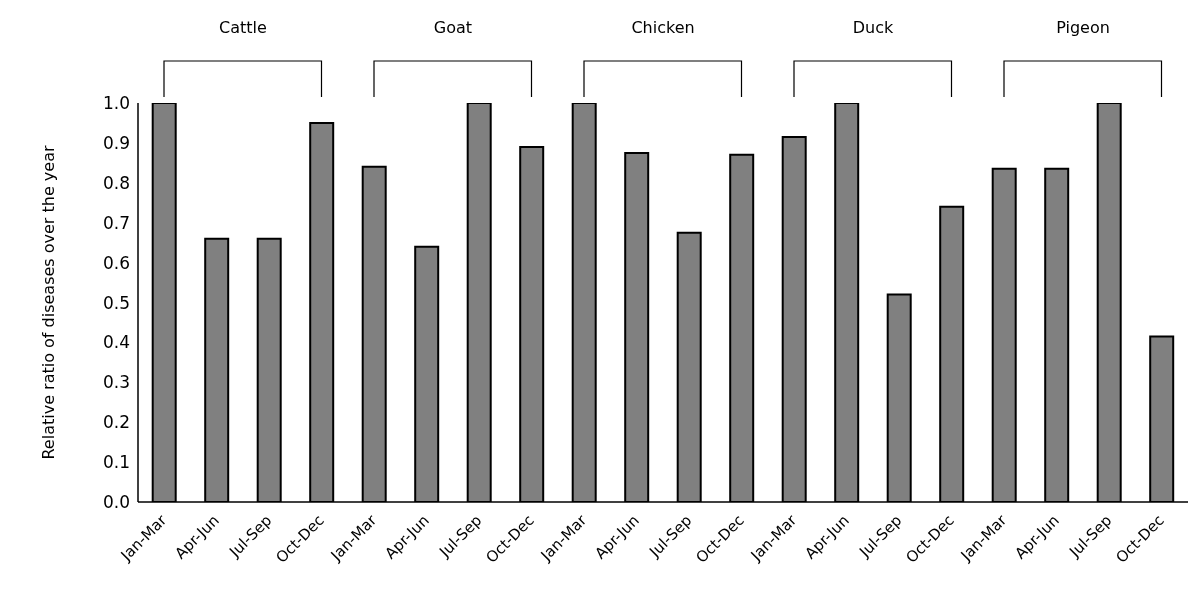  What do you see at coordinates (48, 302) in the screenshot?
I see `y-axis-title: Relative ratio of diseases over the year` at bounding box center [48, 302].